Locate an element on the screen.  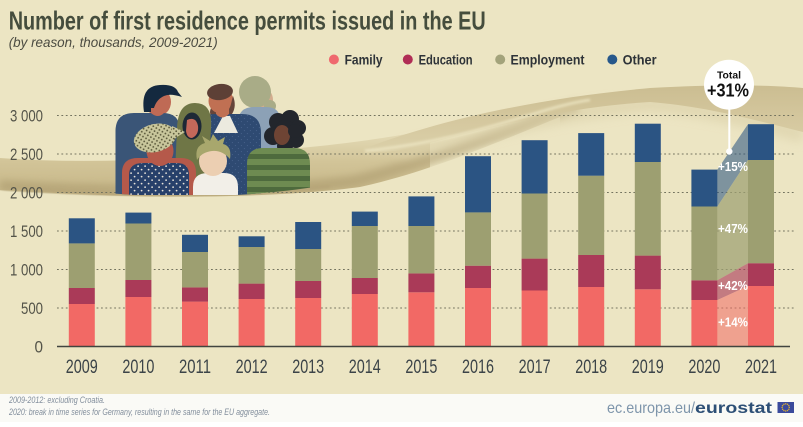
svg-text: +47% is located at coordinates (733, 228).